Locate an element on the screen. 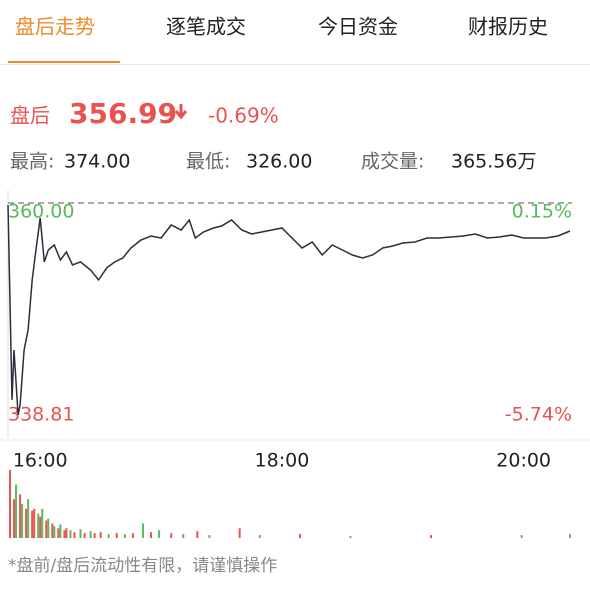  stat-value: 326.00 is located at coordinates (279, 162).